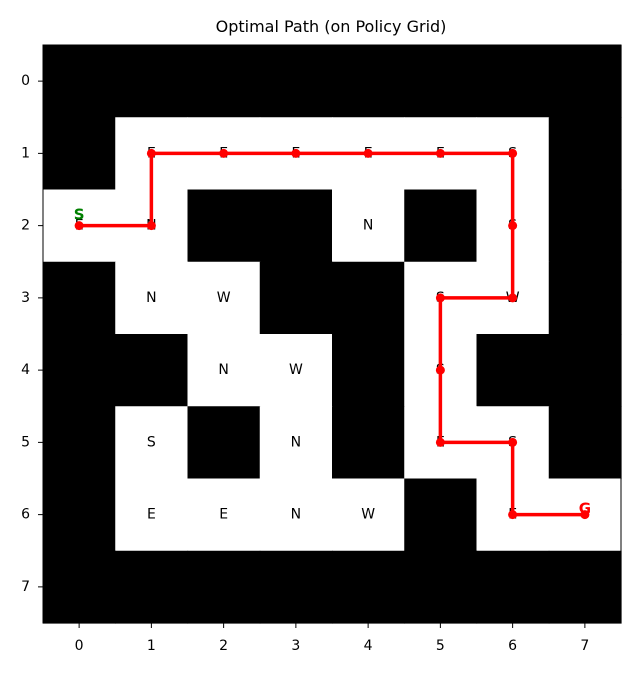  Describe the element at coordinates (332, 638) in the screenshot. I see `x-axis: 0 1 2 3 4 5 6 7` at that location.